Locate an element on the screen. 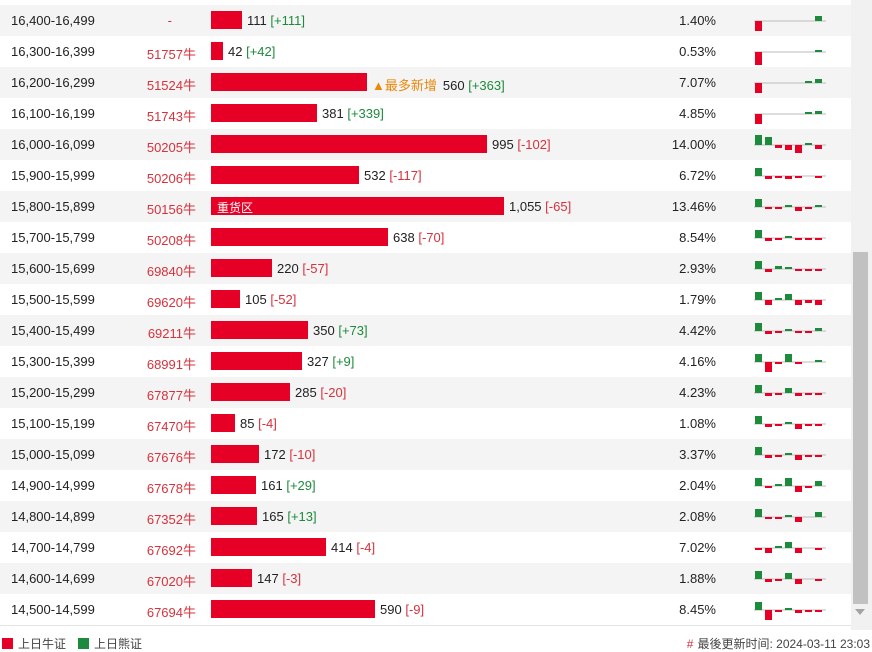 The width and height of the screenshot is (872, 652). count-change: [+42] is located at coordinates (261, 51).